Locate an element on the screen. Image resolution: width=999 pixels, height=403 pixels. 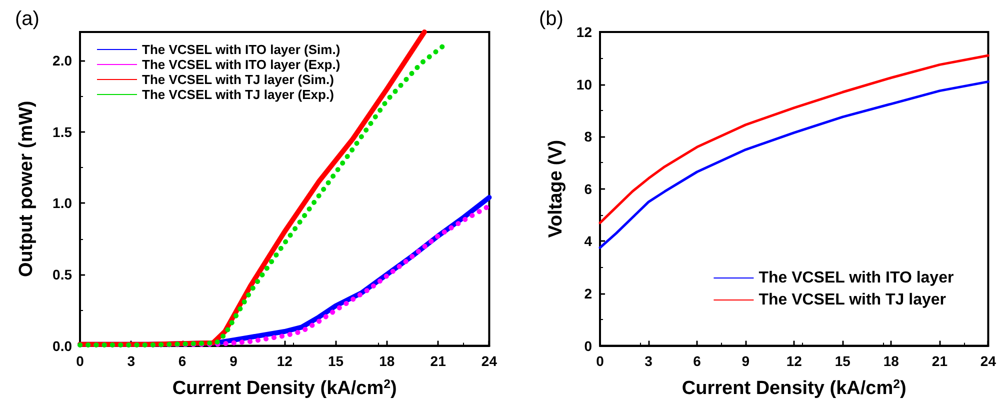
y-tick-label: 12 is located at coordinates (584, 32).